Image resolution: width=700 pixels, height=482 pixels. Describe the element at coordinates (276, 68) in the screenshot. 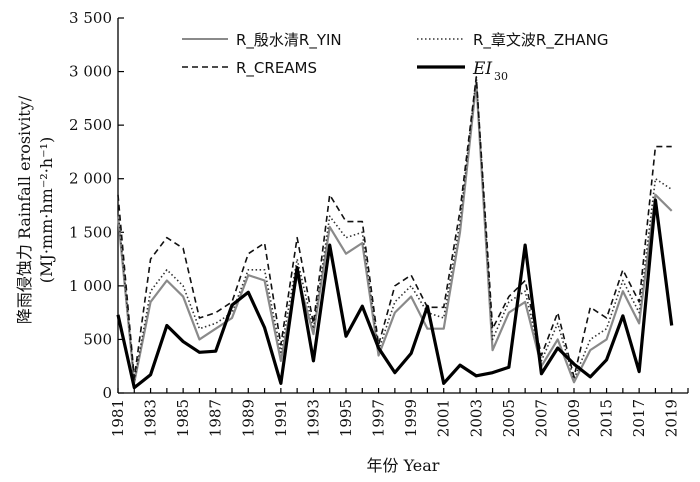

I see `legend-label-creams: R_CREAMS` at that location.